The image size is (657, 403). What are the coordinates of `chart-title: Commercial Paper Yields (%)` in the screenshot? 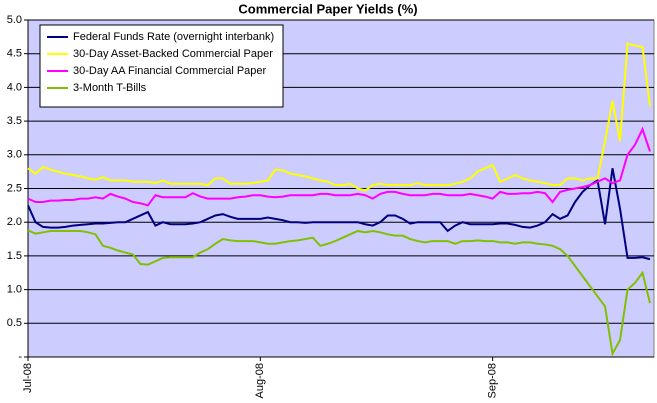 It's located at (327, 8).